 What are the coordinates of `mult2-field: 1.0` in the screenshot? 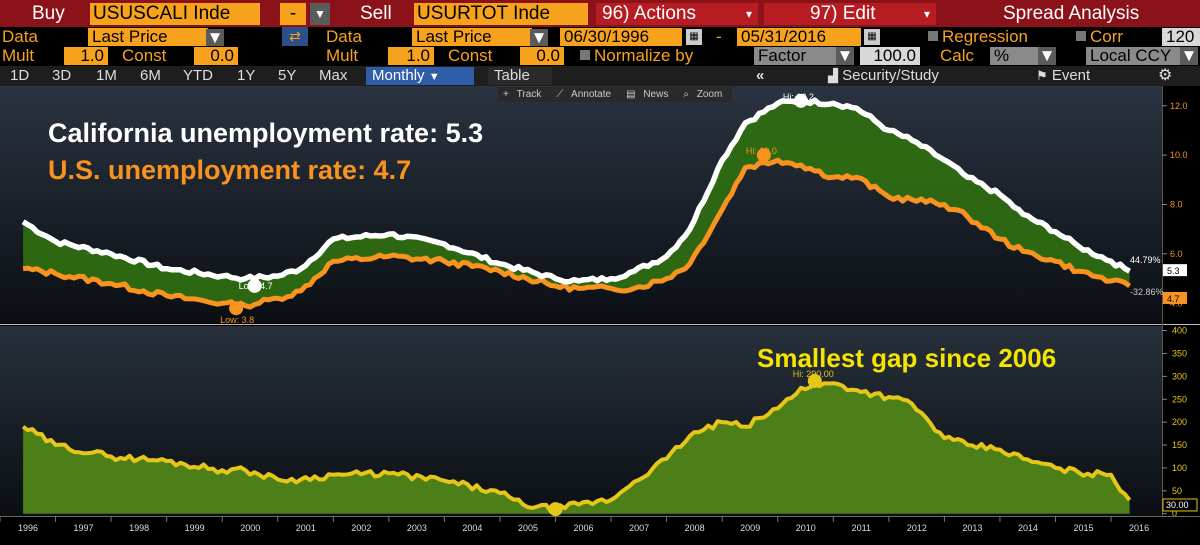 It's located at (411, 56).